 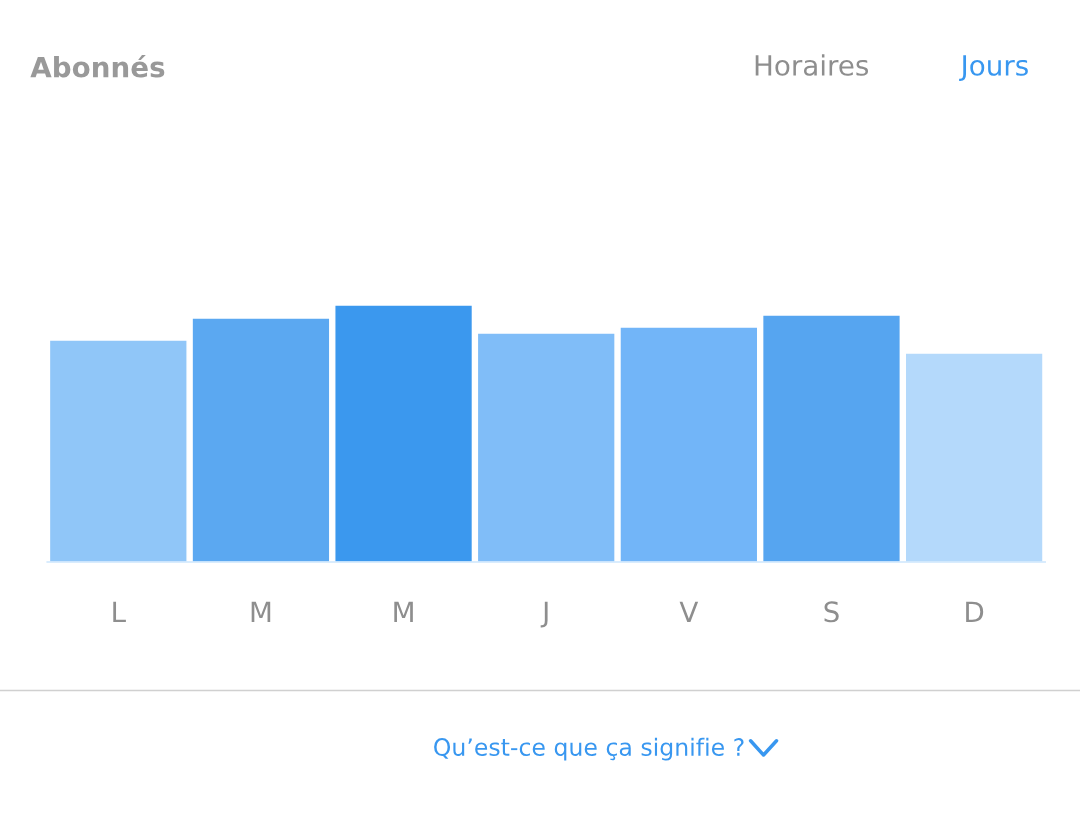 What do you see at coordinates (812, 65) in the screenshot?
I see `text: Horaires` at bounding box center [812, 65].